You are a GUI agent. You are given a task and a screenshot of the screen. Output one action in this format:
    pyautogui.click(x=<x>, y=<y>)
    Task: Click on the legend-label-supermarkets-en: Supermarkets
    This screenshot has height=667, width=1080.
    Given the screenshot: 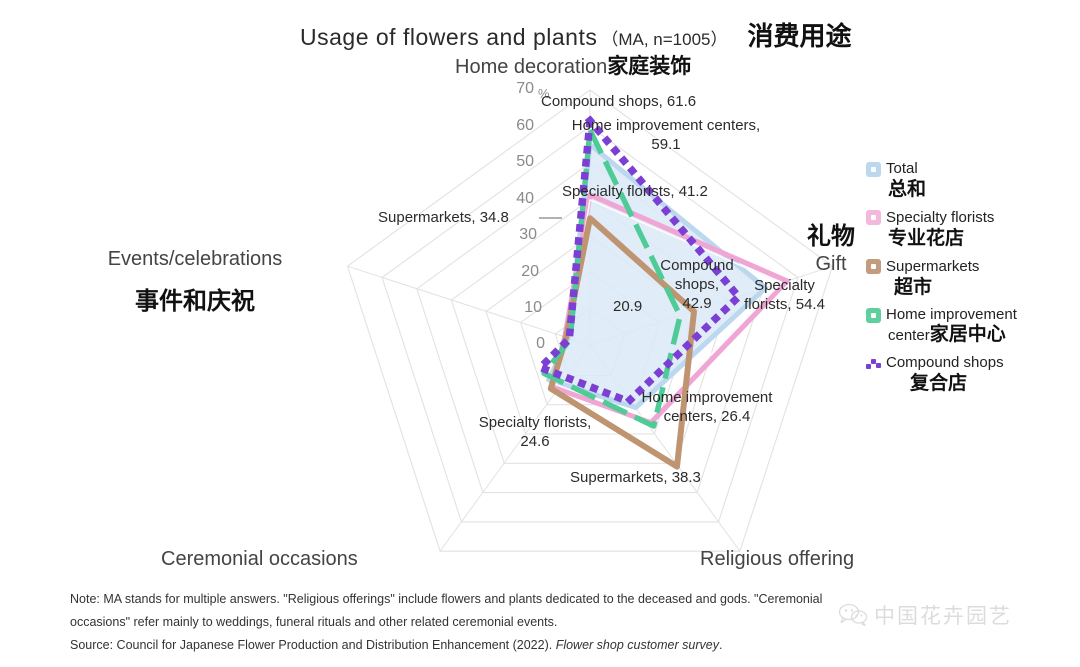 What is the action you would take?
    pyautogui.click(x=933, y=266)
    